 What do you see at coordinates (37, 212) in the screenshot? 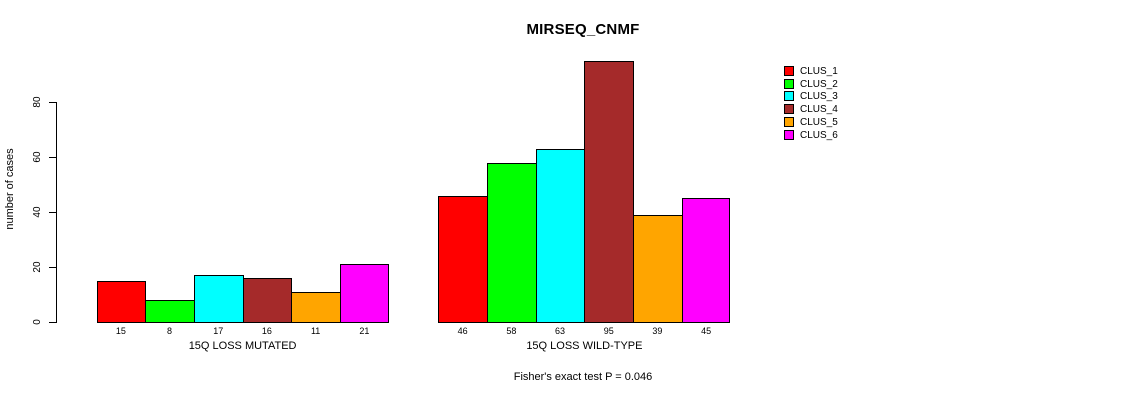
I see `y-tick-label: 40` at bounding box center [37, 212].